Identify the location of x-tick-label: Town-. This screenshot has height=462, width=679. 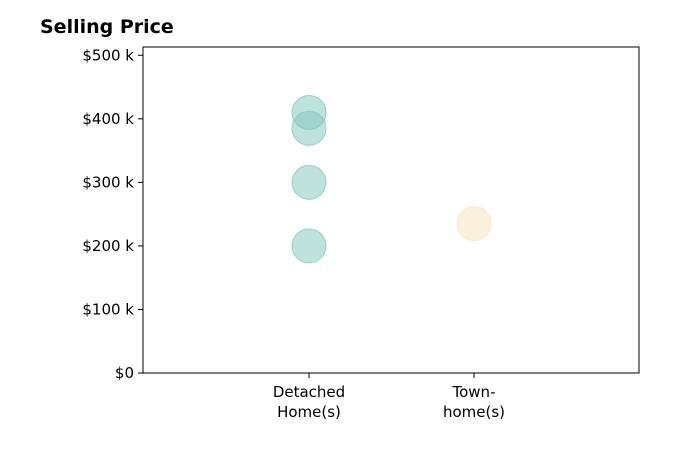
(474, 392).